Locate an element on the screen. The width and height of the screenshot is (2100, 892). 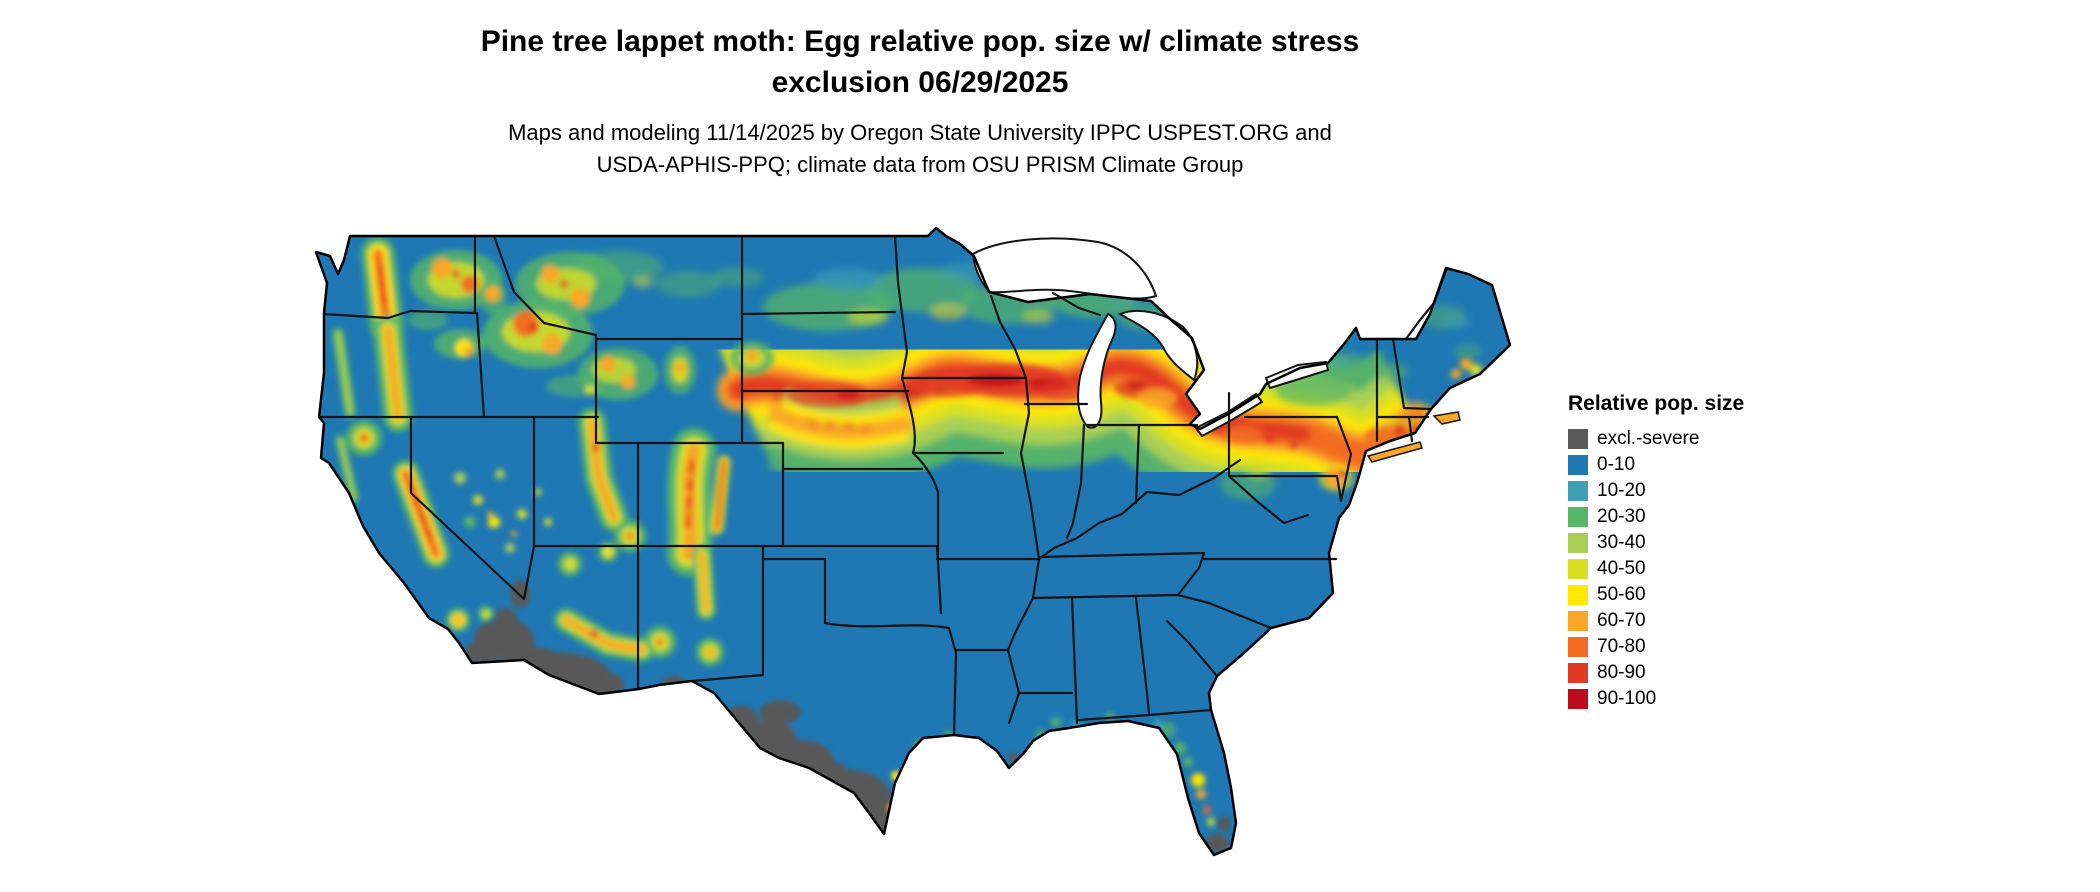
legend-label: 0-10 is located at coordinates (1616, 464).